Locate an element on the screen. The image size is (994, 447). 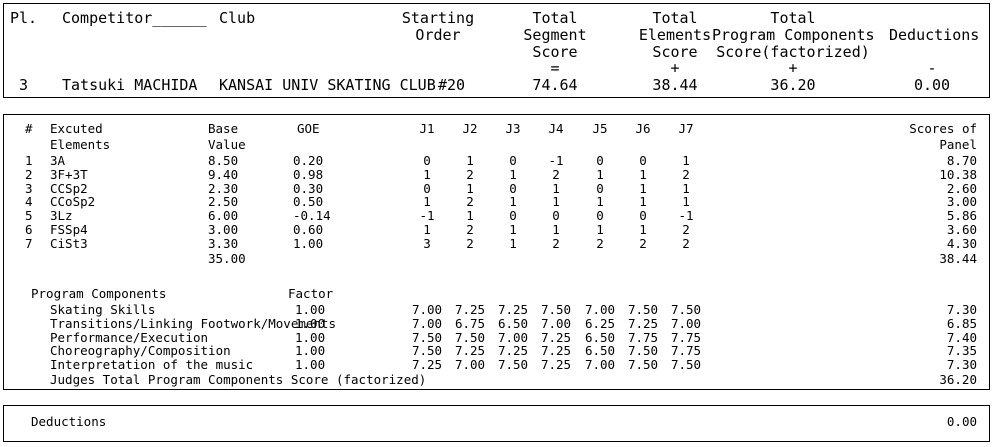
tss-label-3: Score is located at coordinates (555, 52).